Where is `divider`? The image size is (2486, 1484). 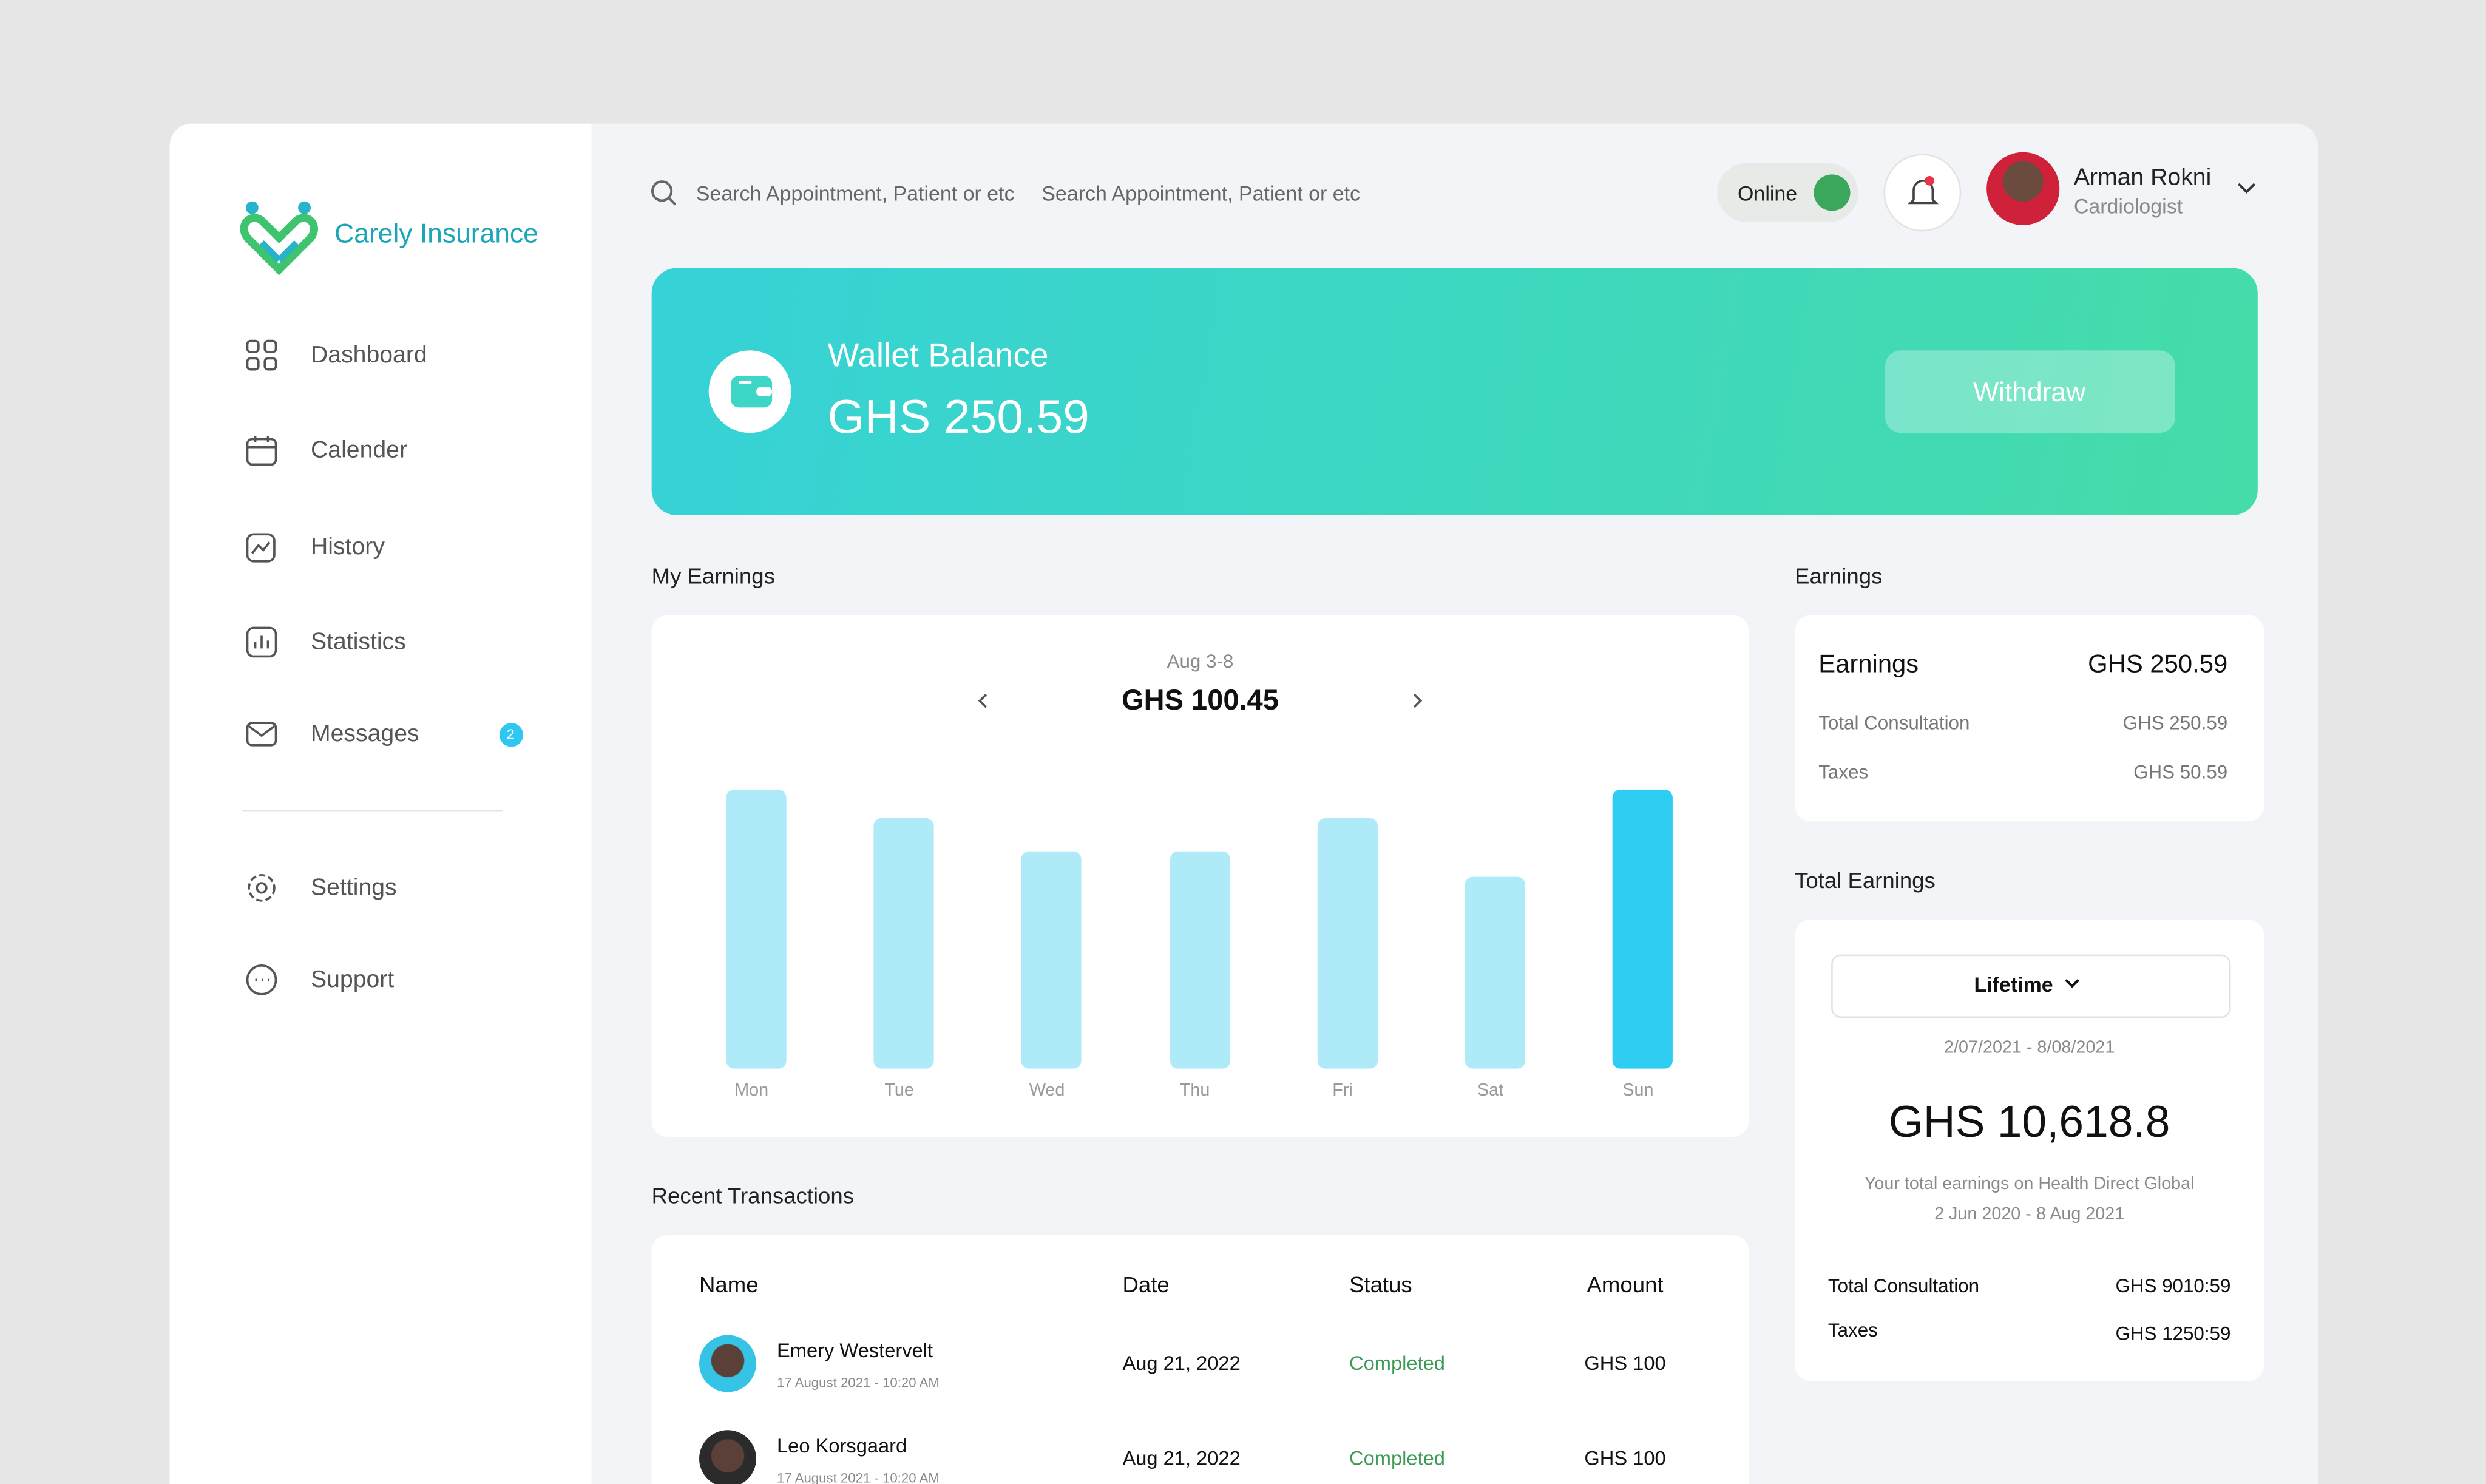 divider is located at coordinates (372, 811).